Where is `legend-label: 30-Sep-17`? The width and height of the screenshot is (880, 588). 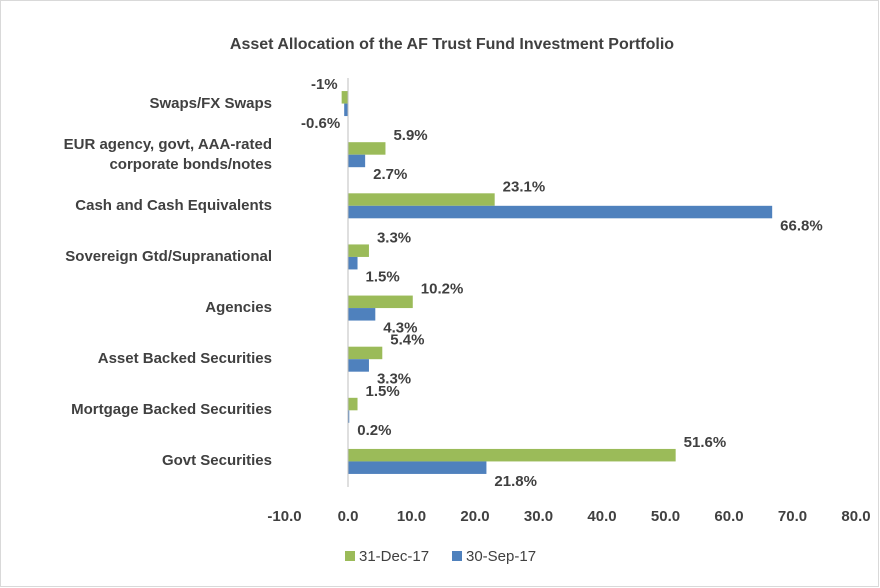 legend-label: 30-Sep-17 is located at coordinates (501, 556).